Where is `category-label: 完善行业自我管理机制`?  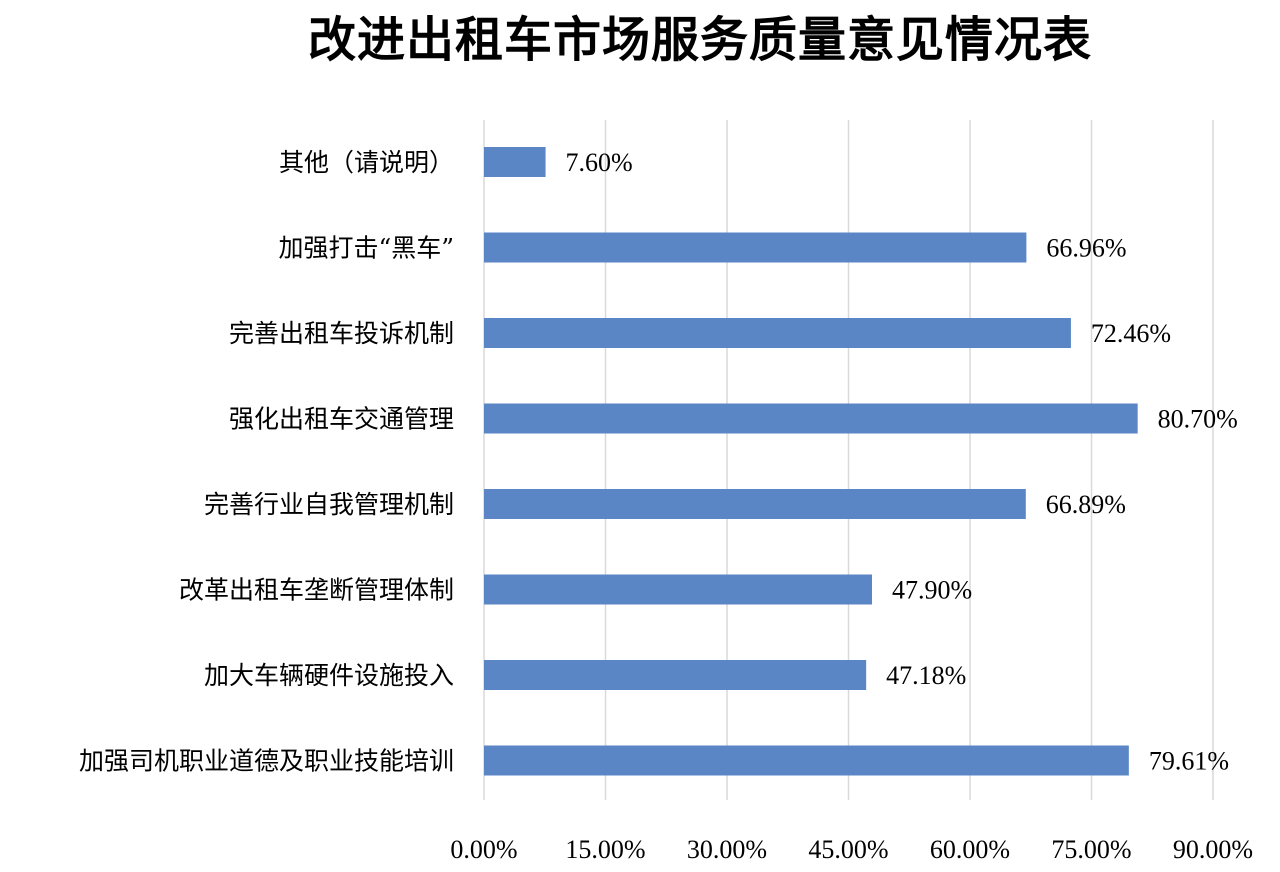 category-label: 完善行业自我管理机制 is located at coordinates (329, 504).